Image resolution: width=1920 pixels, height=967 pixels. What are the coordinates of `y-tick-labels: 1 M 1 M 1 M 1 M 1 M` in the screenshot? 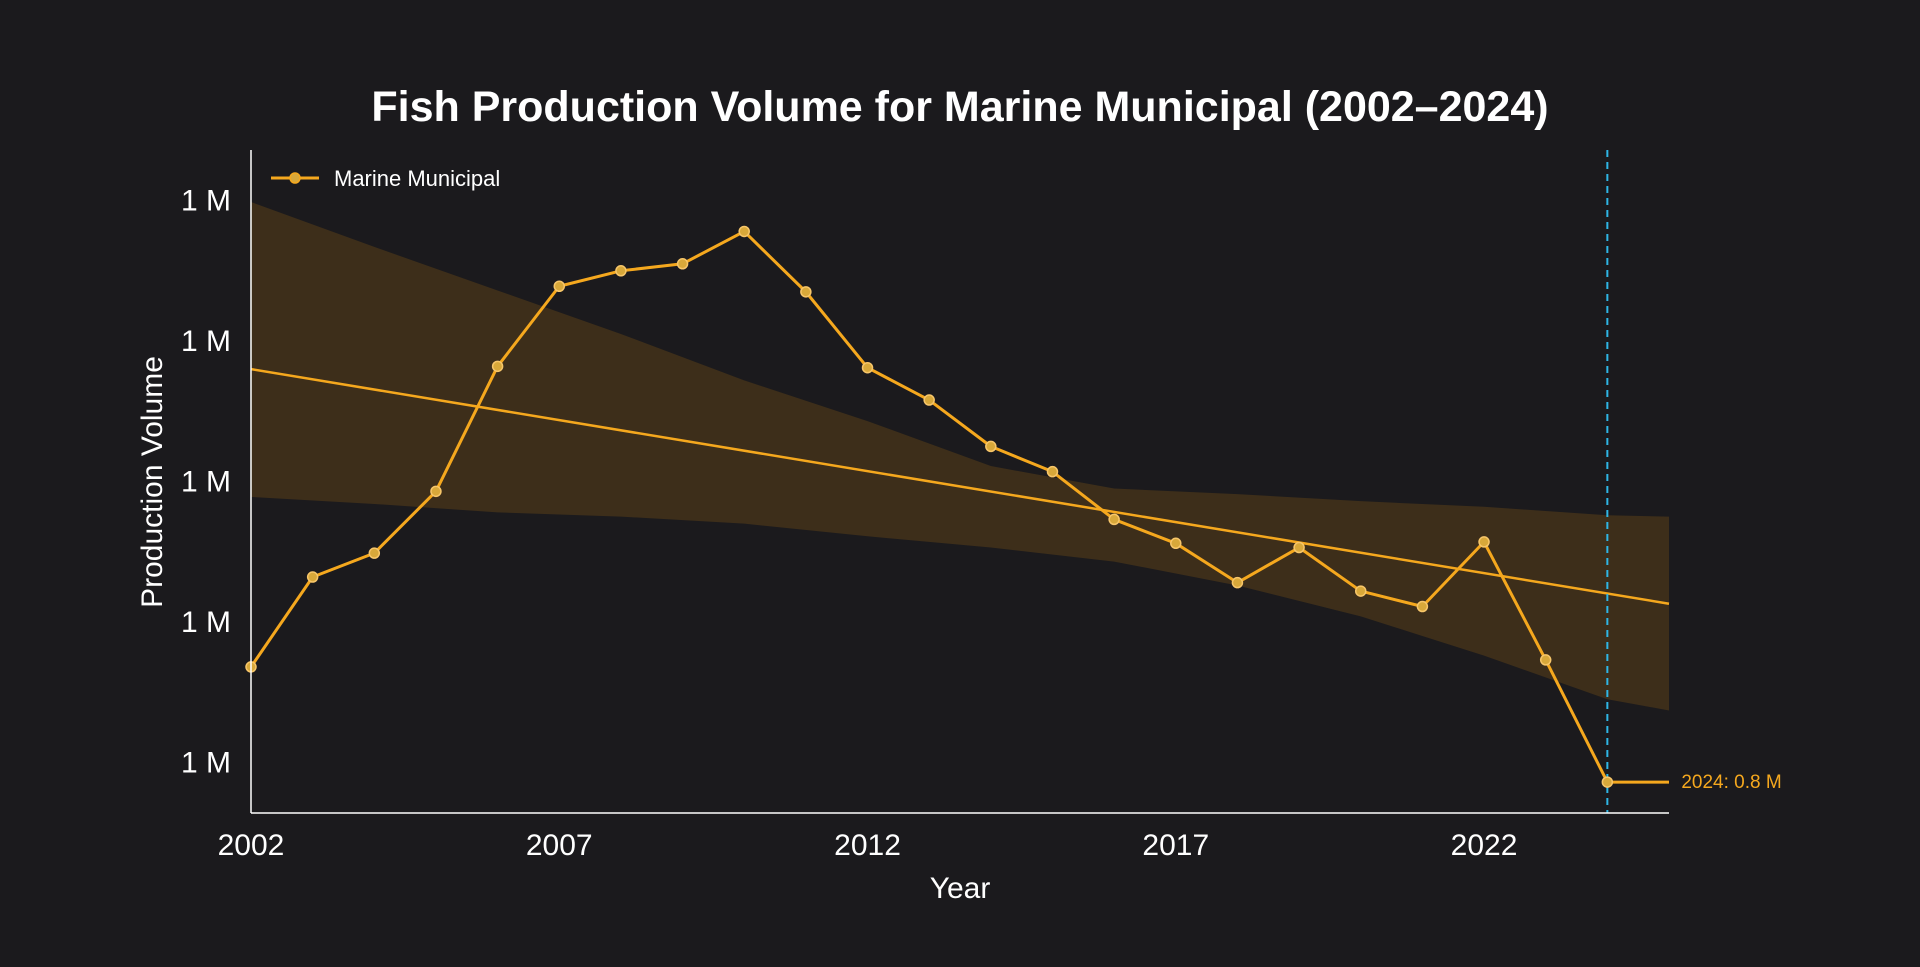 It's located at (206, 482).